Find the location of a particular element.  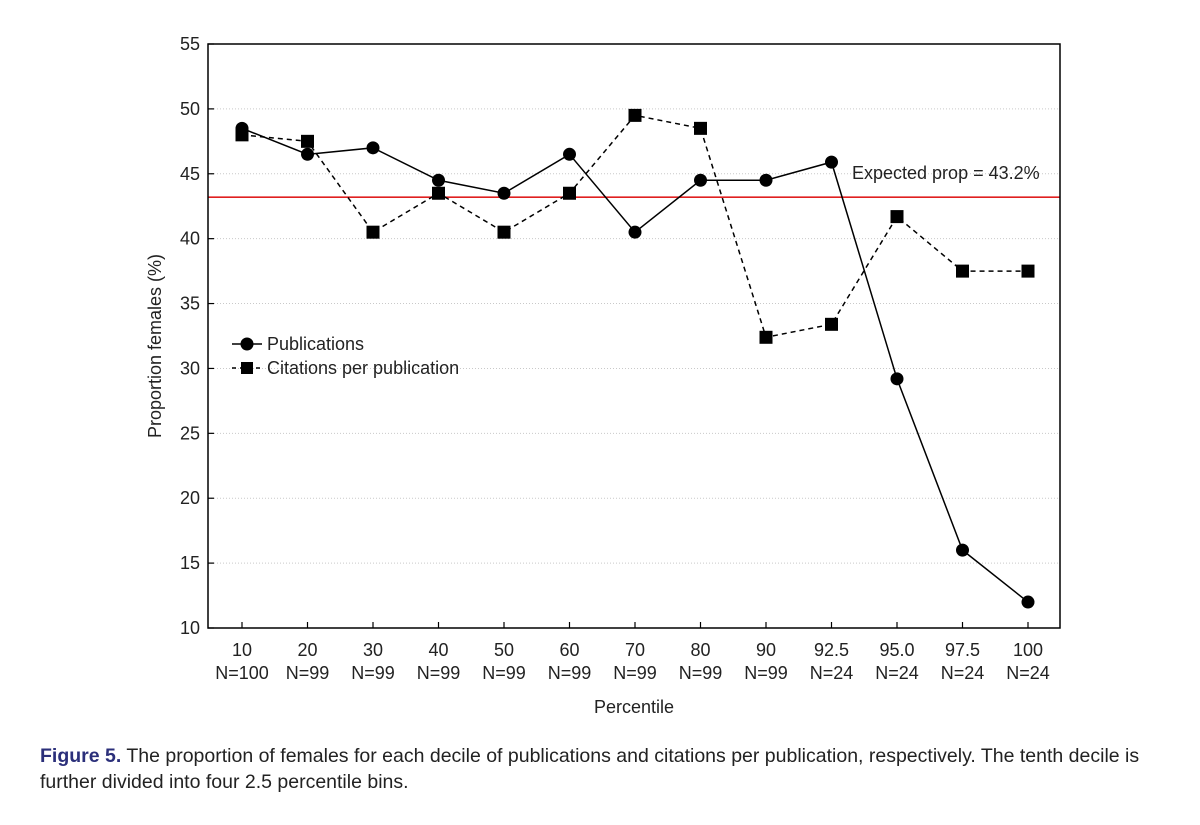

y-tick-label: 45 is located at coordinates (190, 174).